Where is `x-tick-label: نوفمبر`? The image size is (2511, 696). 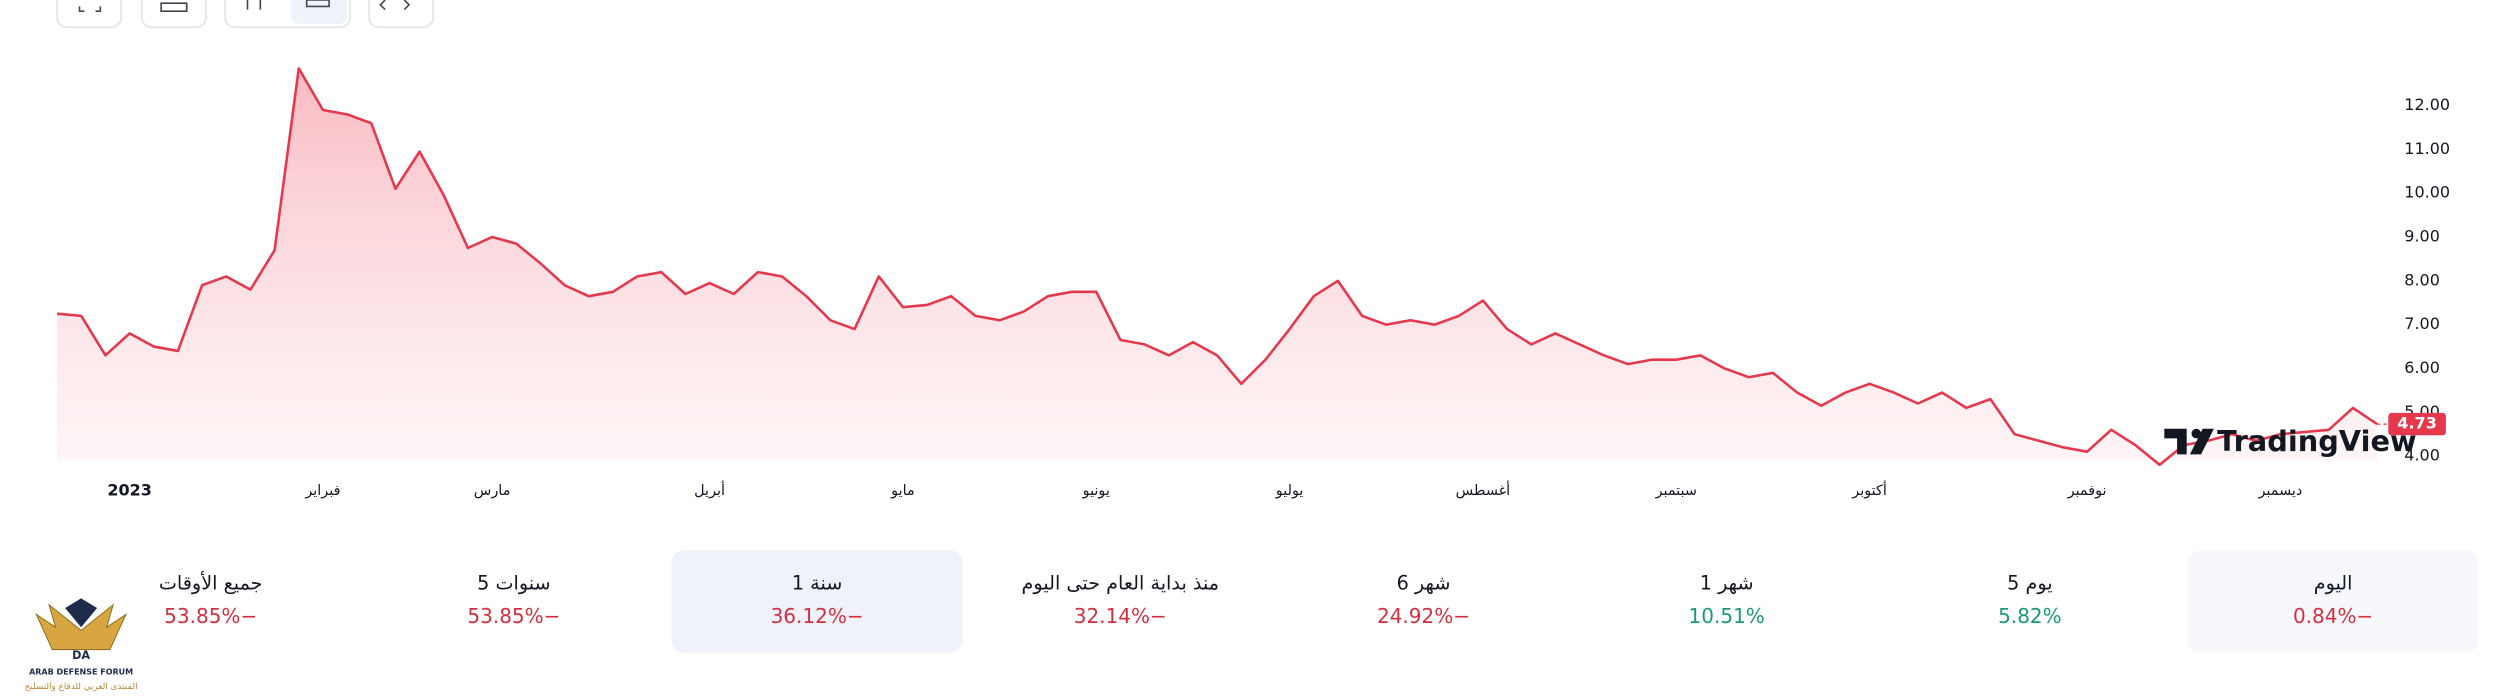 x-tick-label: نوفمبر is located at coordinates (2087, 491).